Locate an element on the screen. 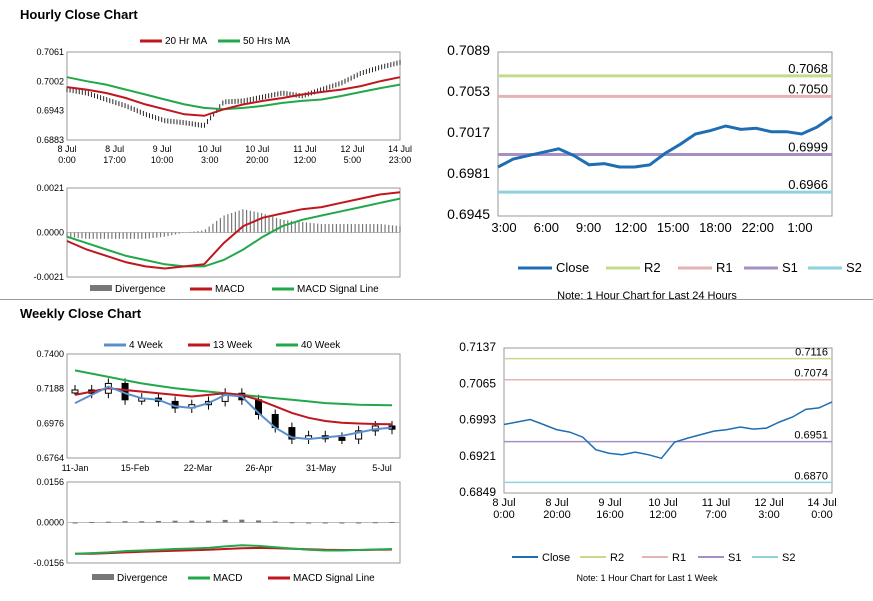  hourly-legend-50hr: 50 Hrs MA is located at coordinates (267, 41).